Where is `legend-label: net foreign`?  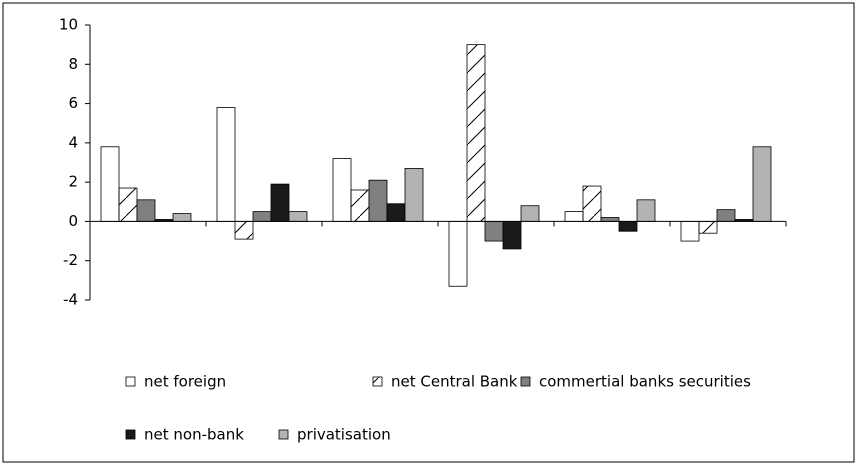
legend-label: net foreign is located at coordinates (185, 382).